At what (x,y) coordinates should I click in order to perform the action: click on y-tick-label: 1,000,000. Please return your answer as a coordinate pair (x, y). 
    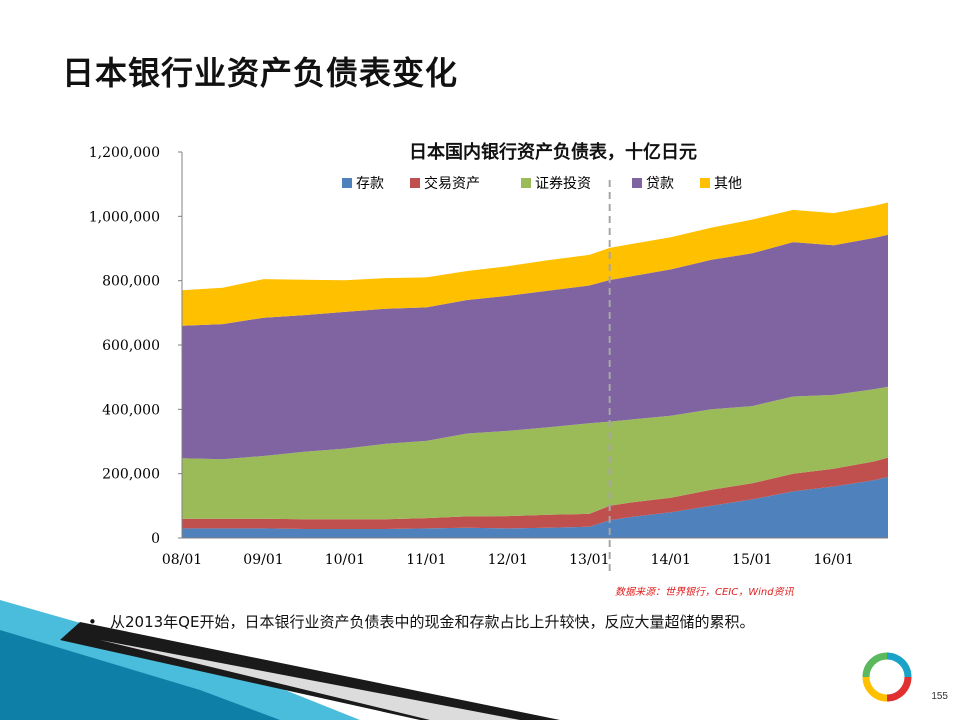
    Looking at the image, I should click on (124, 217).